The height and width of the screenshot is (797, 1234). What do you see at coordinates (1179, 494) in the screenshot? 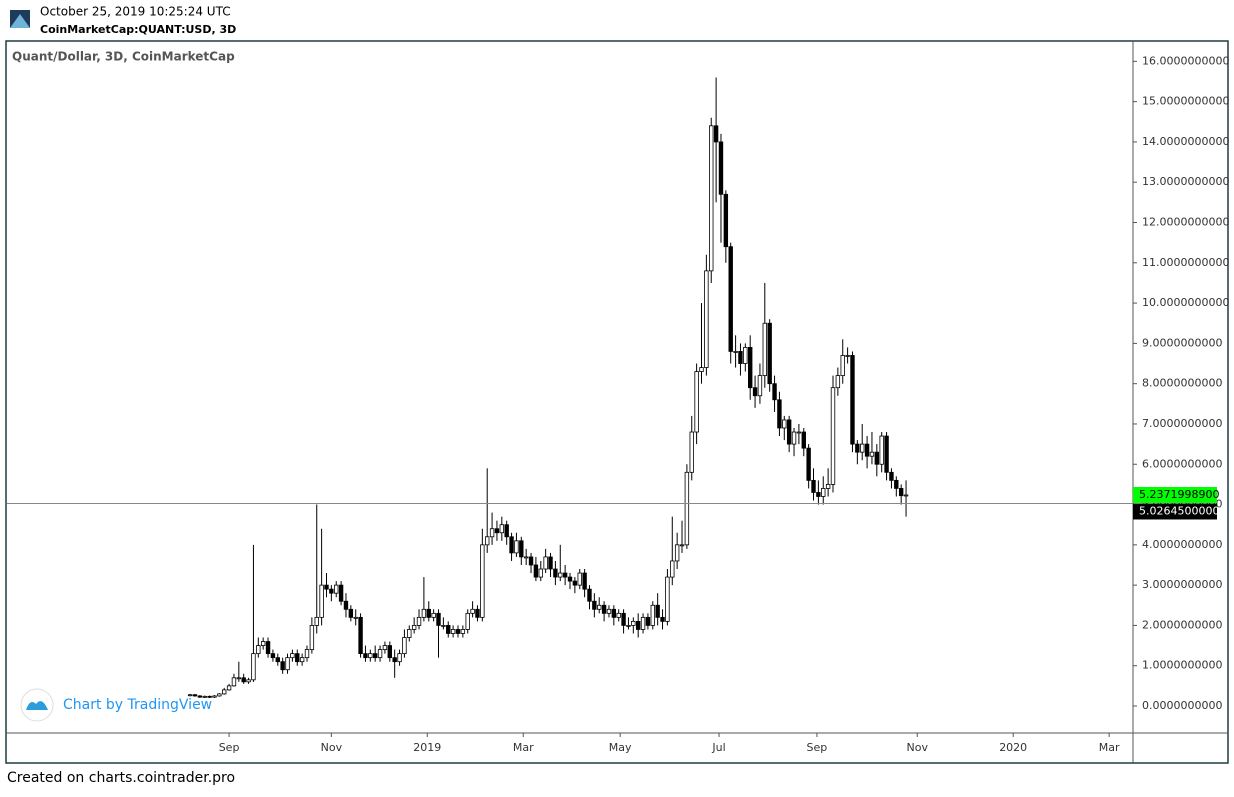
I see `last-price-label: 5.2371998900` at bounding box center [1179, 494].